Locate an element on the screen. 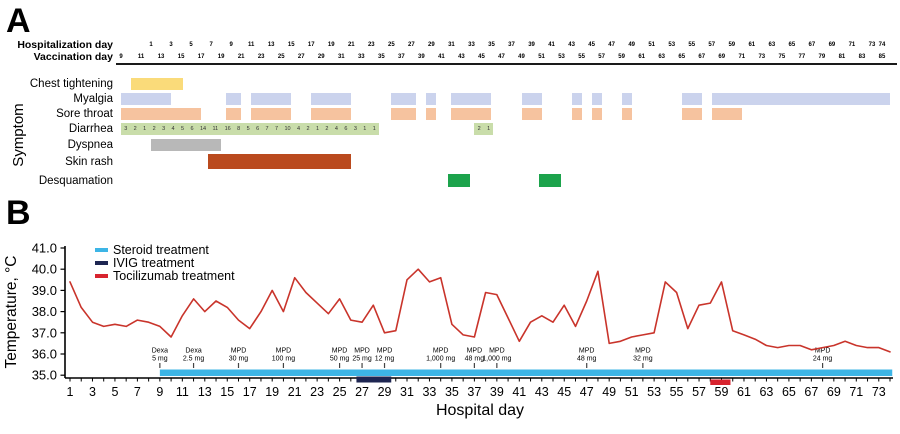 This screenshot has height=434, width=900. symptom-label-skin-rash: Skin rash is located at coordinates (89, 161).